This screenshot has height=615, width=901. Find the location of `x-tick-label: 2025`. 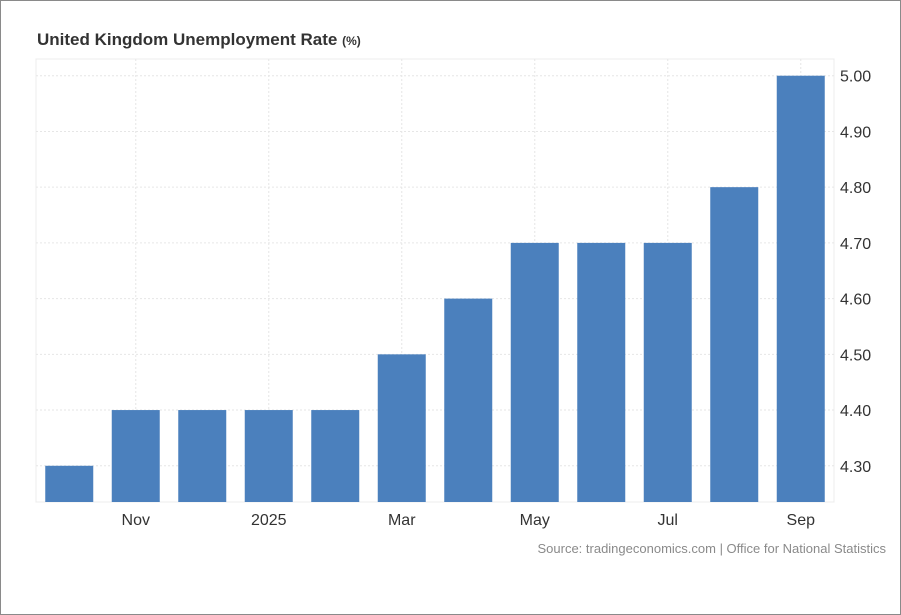

x-tick-label: 2025 is located at coordinates (269, 520).